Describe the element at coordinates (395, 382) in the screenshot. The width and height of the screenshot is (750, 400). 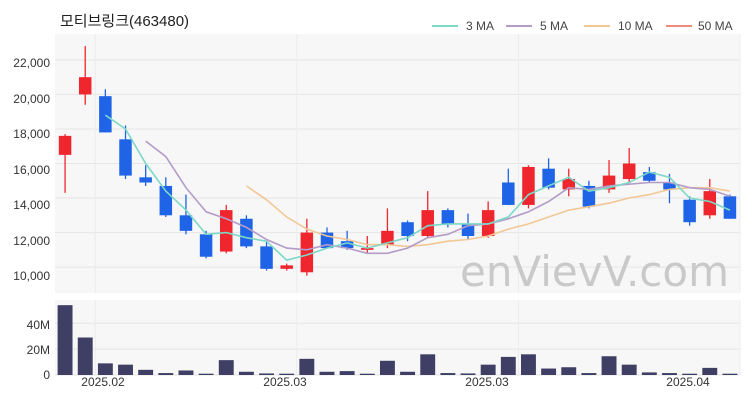
I see `date-axis: 2025.02 2025.03 2025.03 2025.04` at that location.